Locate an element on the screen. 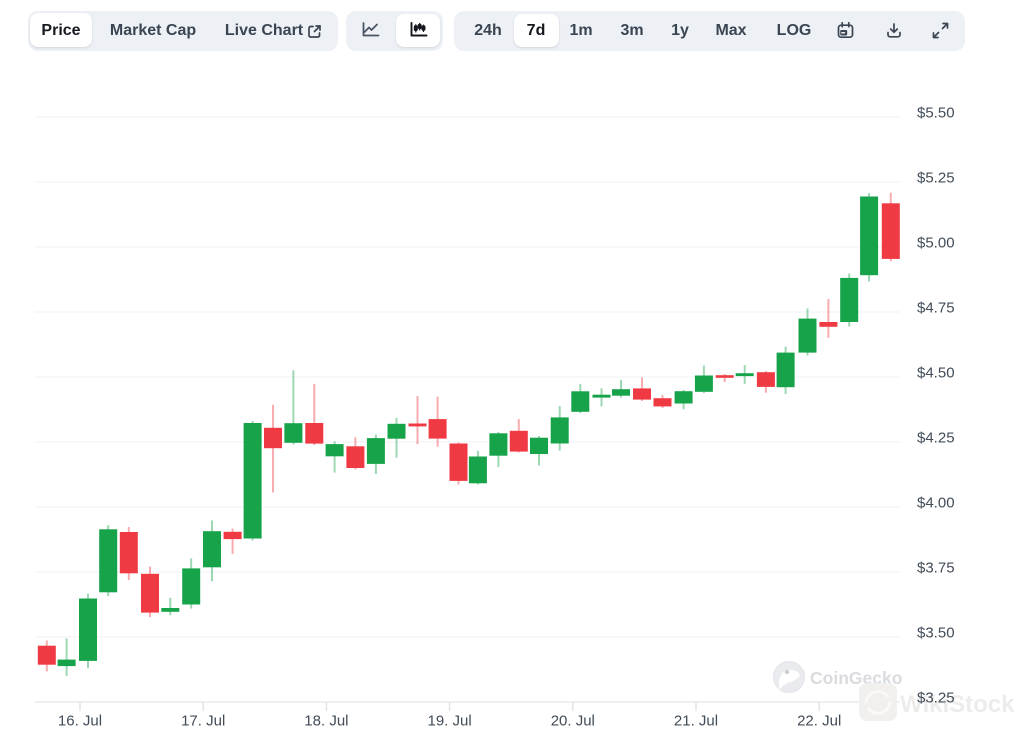 The height and width of the screenshot is (737, 1024). svg-text: 19. Jul is located at coordinates (449, 721).